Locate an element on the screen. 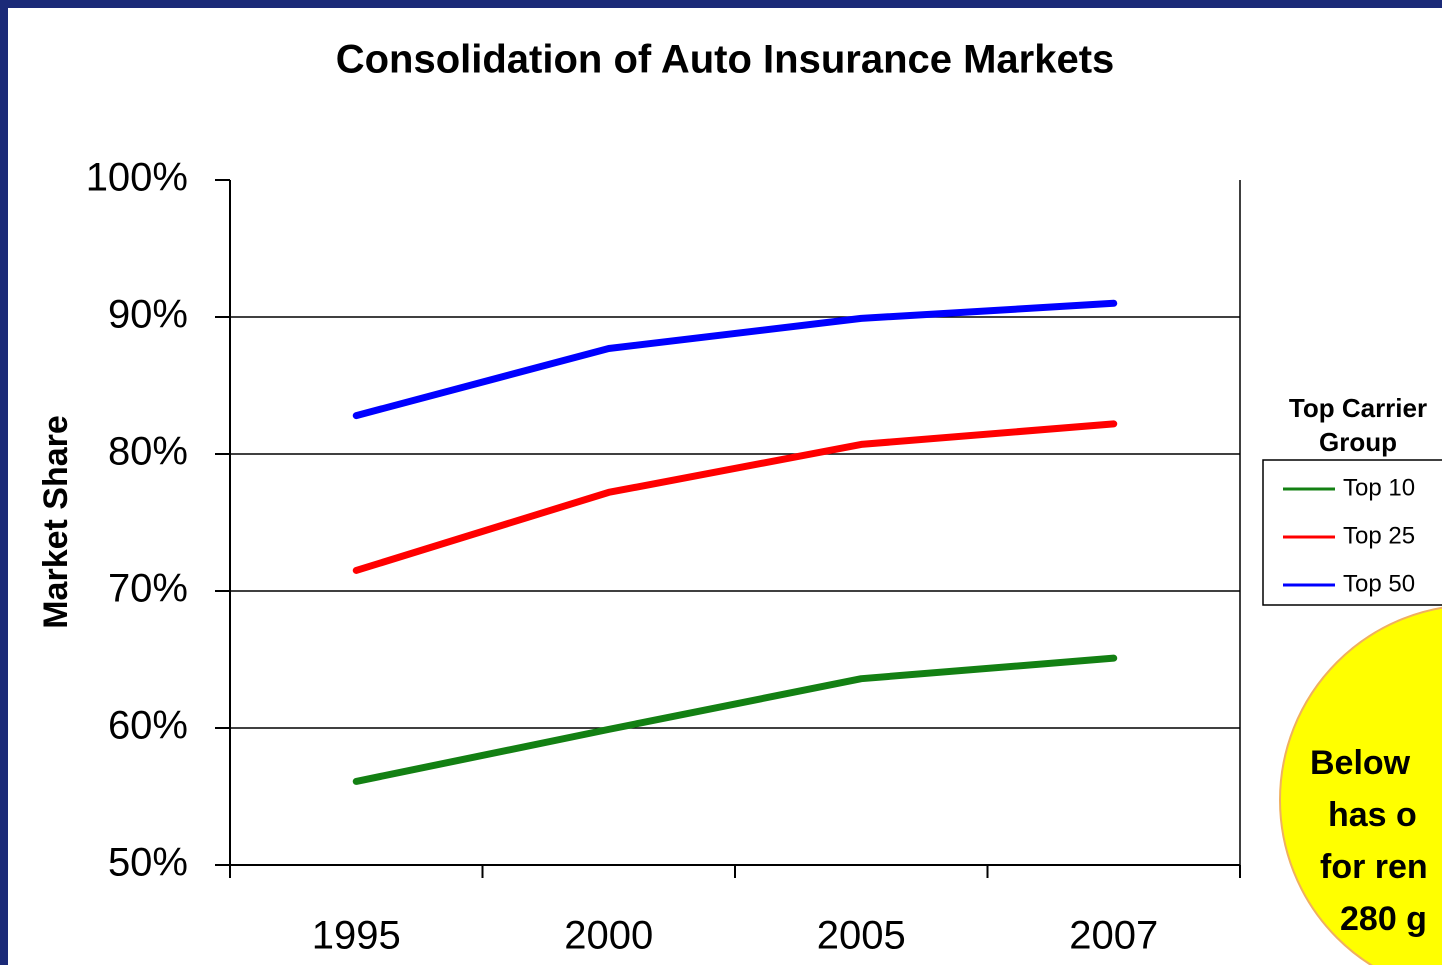  y-tick-label: 50% is located at coordinates (148, 863).